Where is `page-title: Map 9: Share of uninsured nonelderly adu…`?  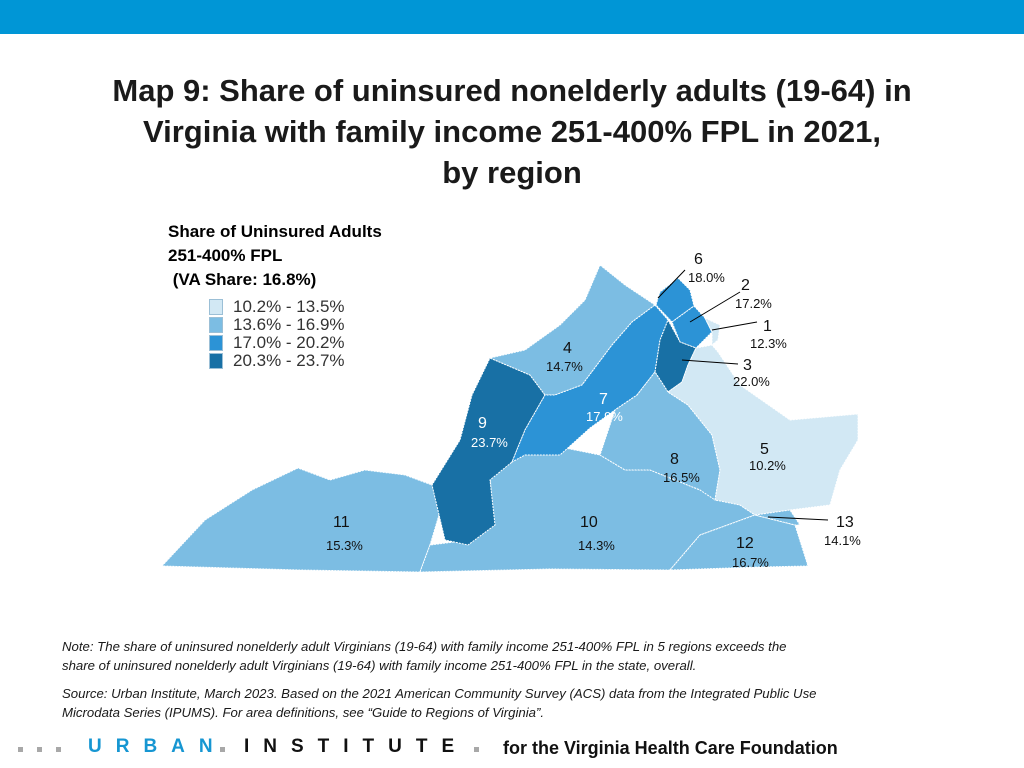
page-title: Map 9: Share of uninsured nonelderly adu… is located at coordinates (512, 131).